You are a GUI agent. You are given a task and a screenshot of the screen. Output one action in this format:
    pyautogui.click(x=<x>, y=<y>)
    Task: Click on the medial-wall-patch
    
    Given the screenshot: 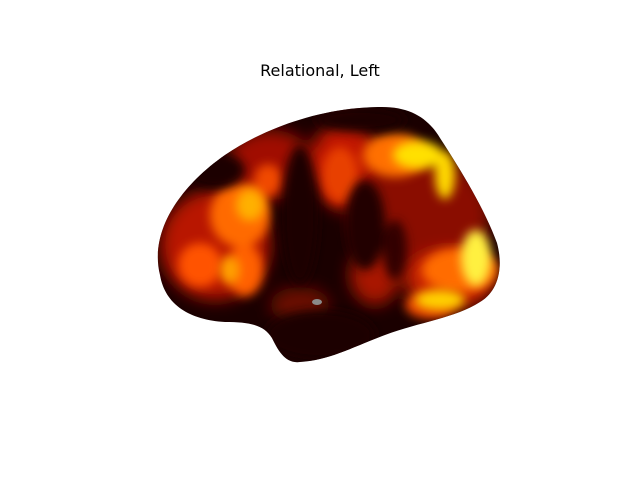 What is the action you would take?
    pyautogui.click(x=317, y=302)
    